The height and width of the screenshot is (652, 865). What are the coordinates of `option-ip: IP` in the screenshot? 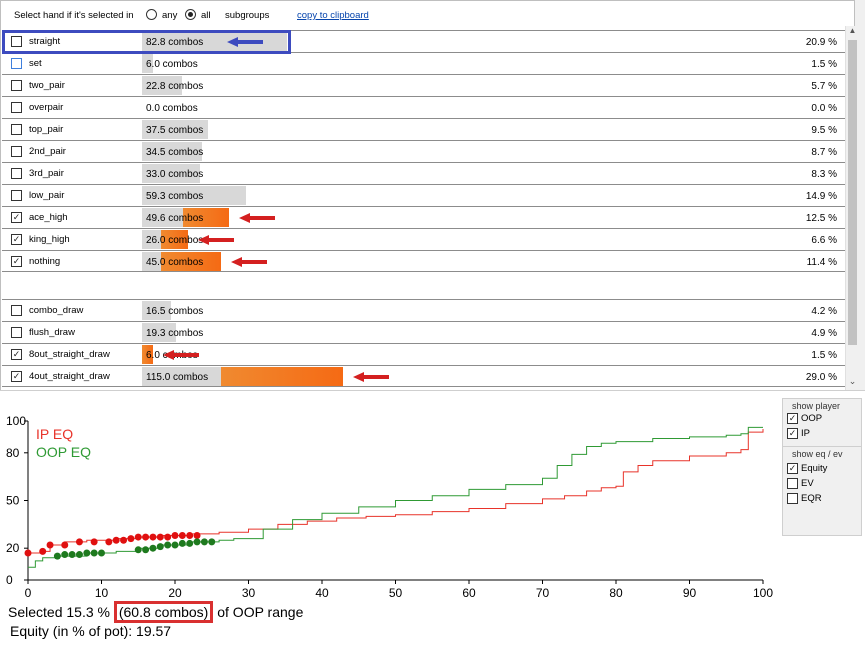 It's located at (798, 433).